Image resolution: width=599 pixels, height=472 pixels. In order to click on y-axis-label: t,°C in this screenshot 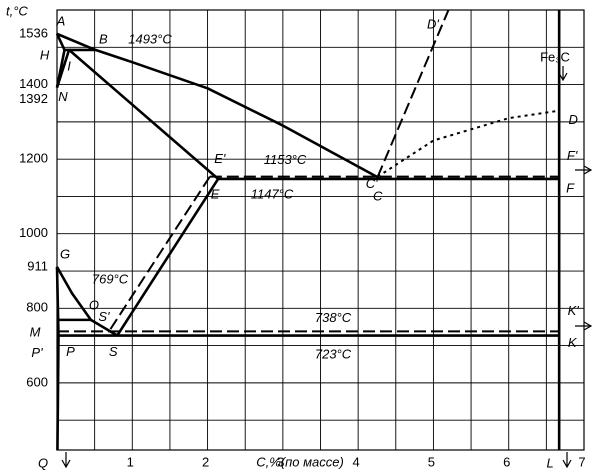, I will do `click(17, 10)`.